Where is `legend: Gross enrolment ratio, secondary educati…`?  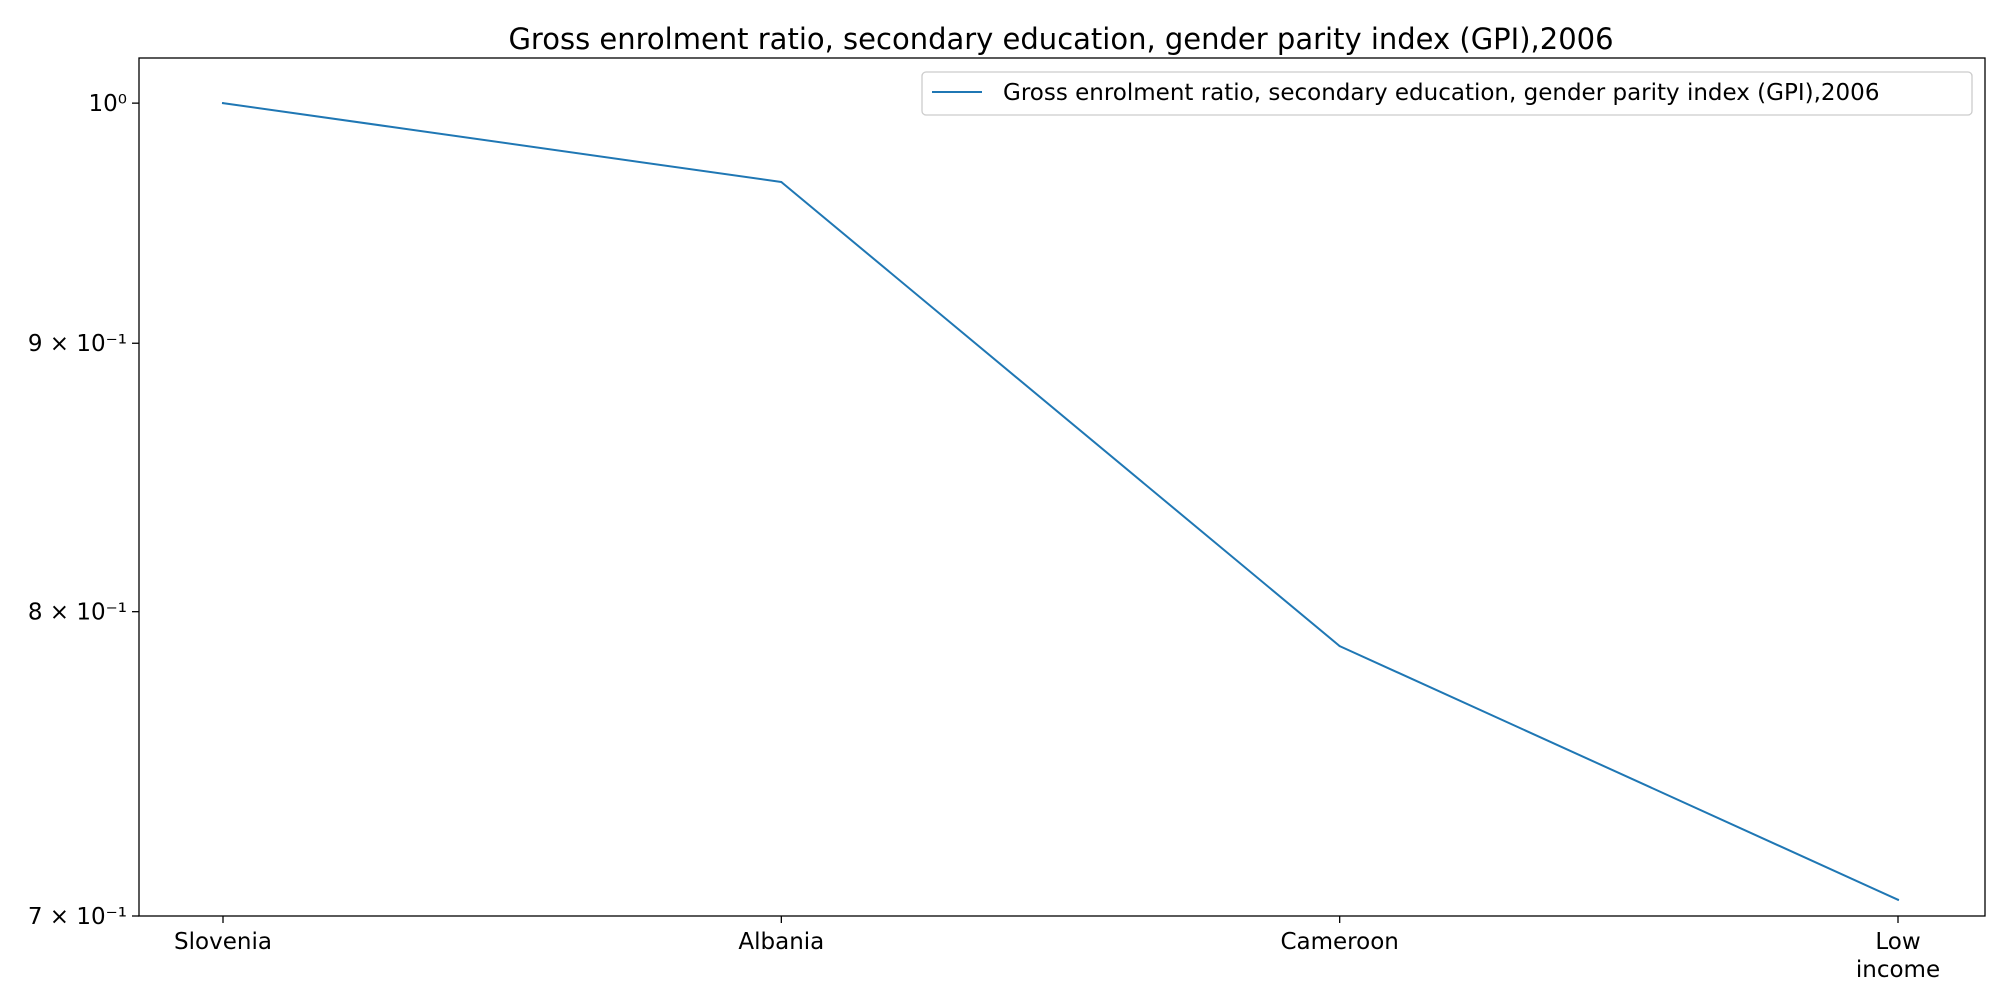 legend: Gross enrolment ratio, secondary educati… is located at coordinates (1447, 93).